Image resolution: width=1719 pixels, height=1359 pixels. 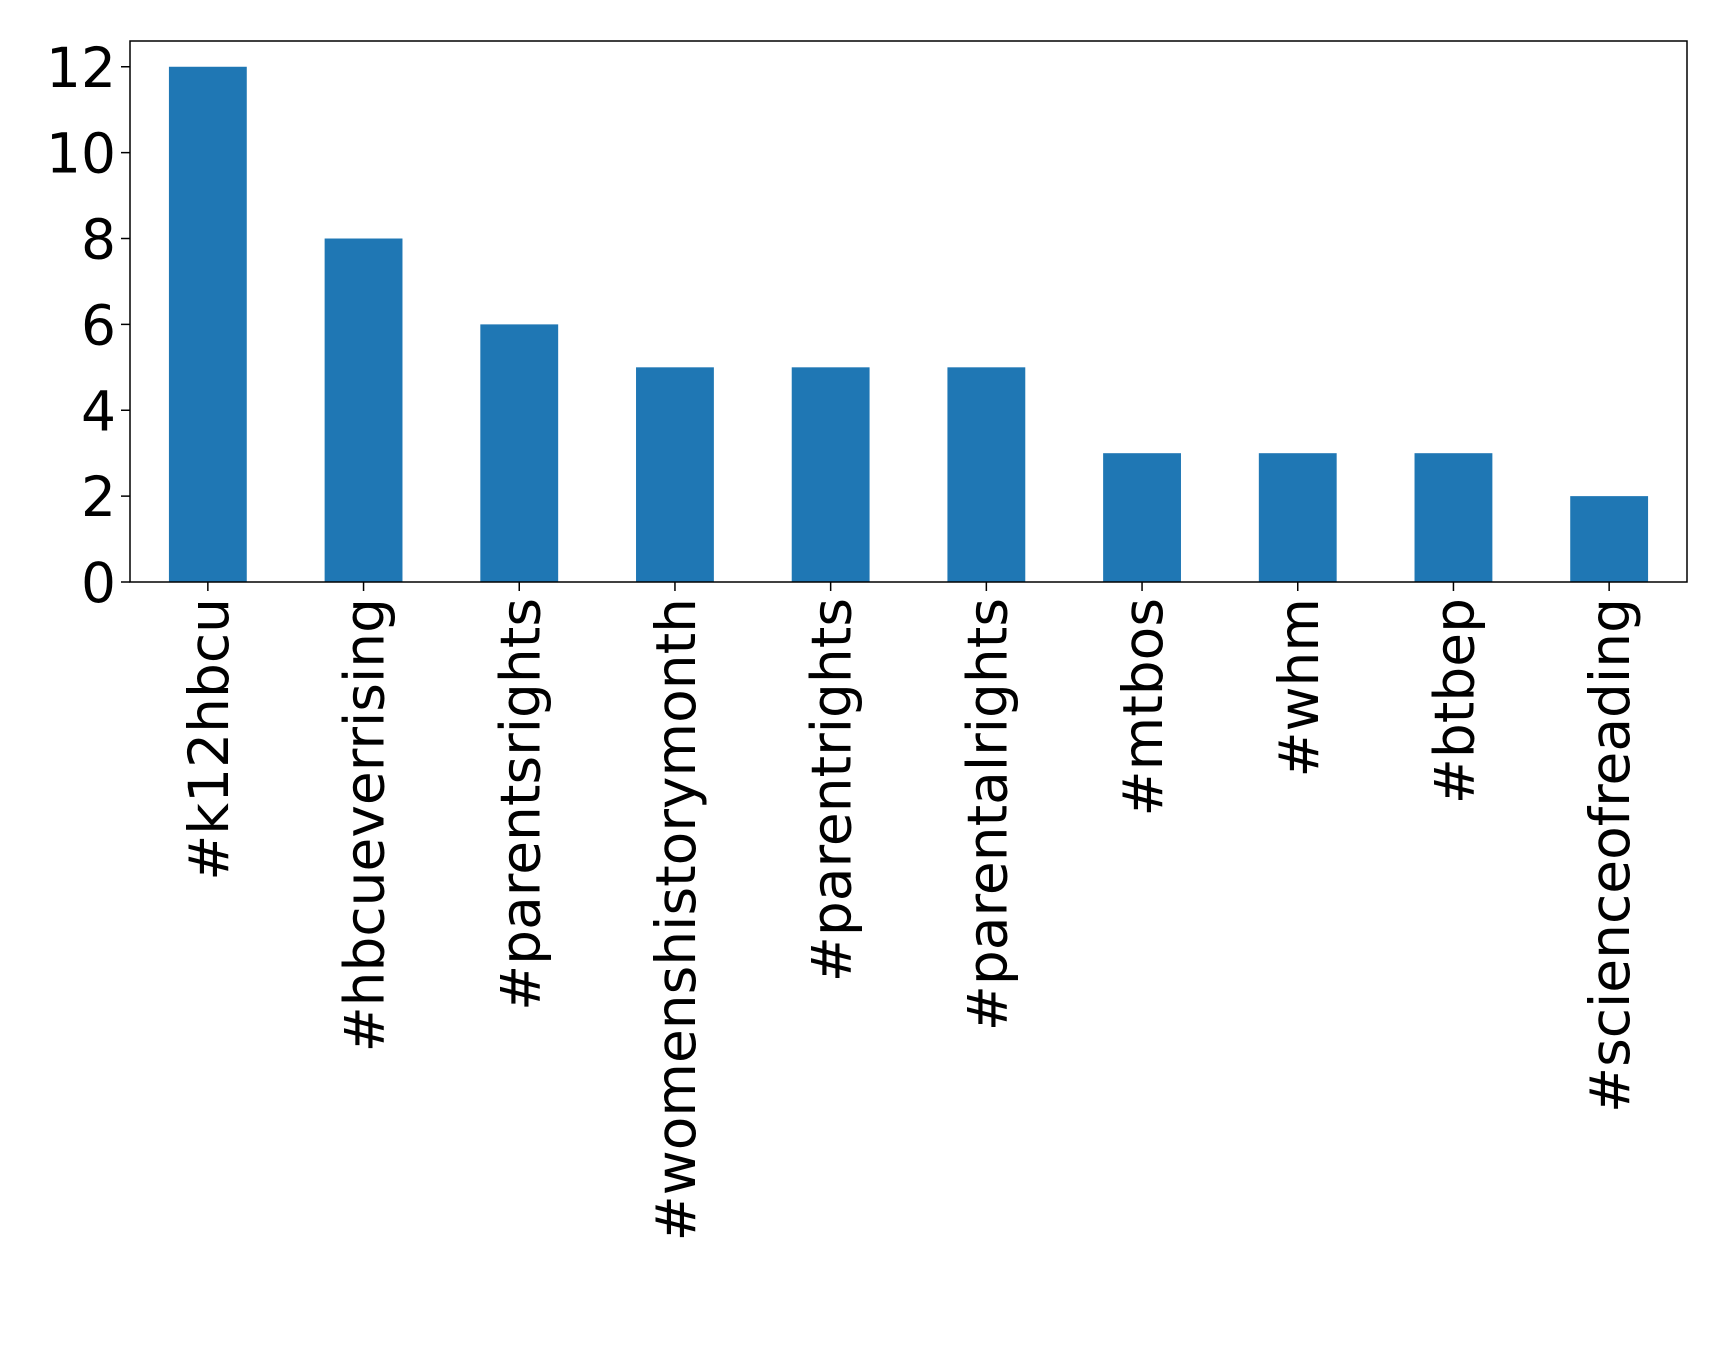 I want to click on x-tick-label: #k12hbcu, so click(x=209, y=739).